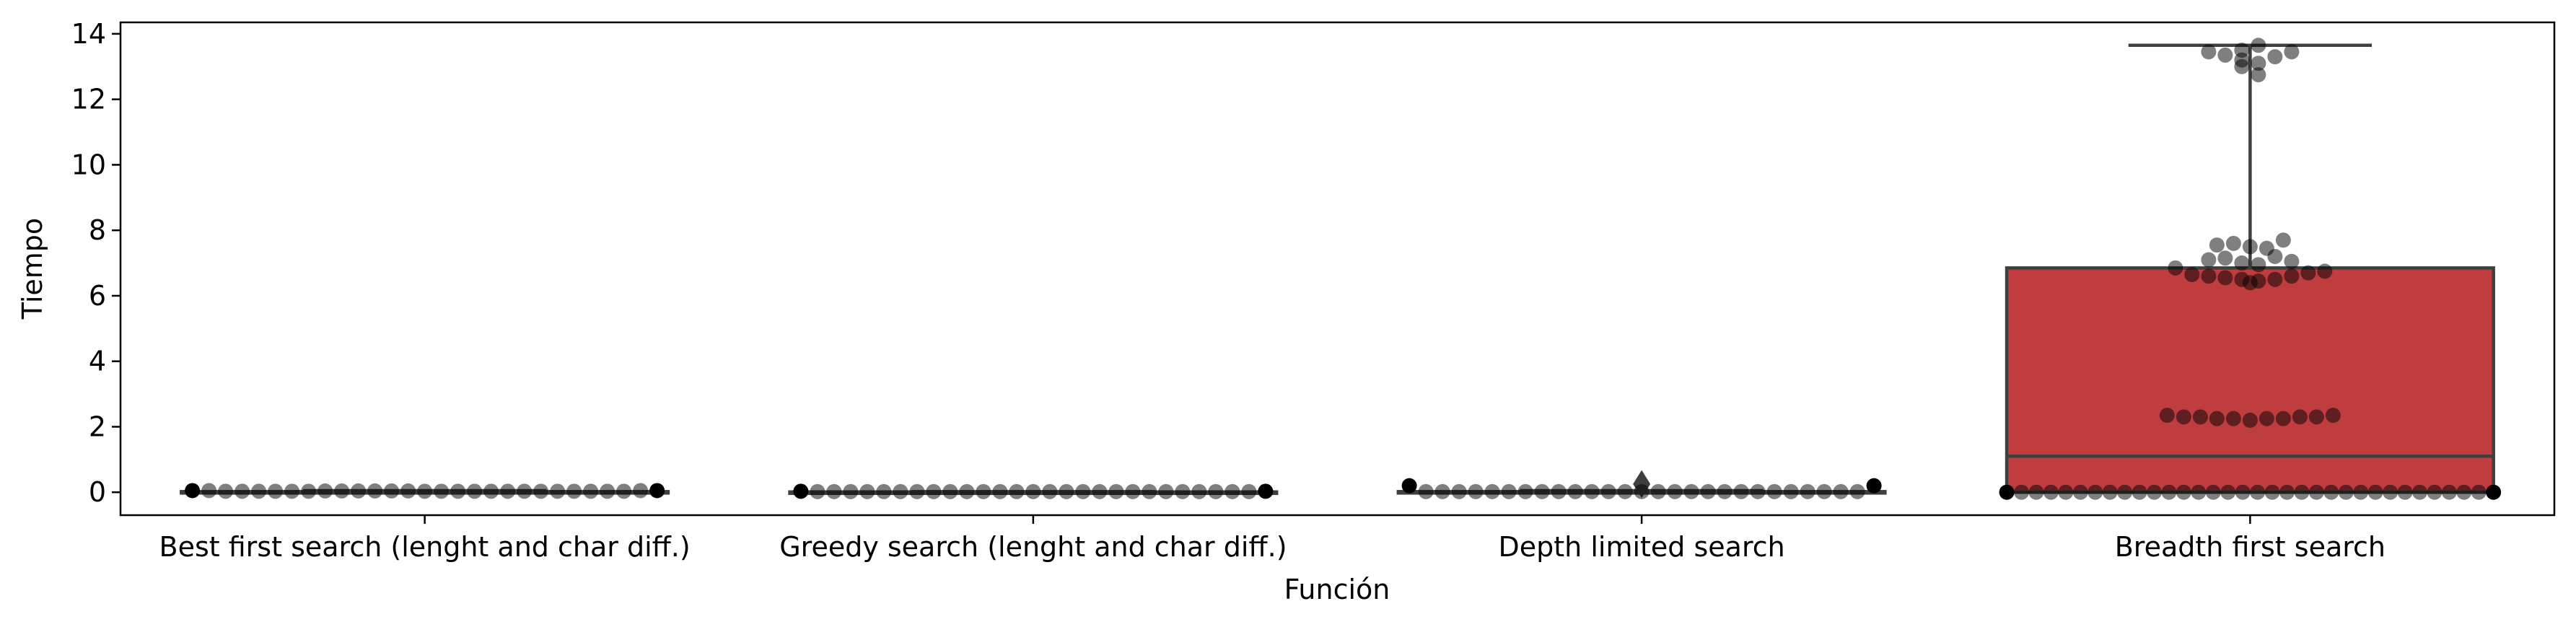 The height and width of the screenshot is (627, 2576). Describe the element at coordinates (32, 269) in the screenshot. I see `y-axis-title: Tiempo` at that location.